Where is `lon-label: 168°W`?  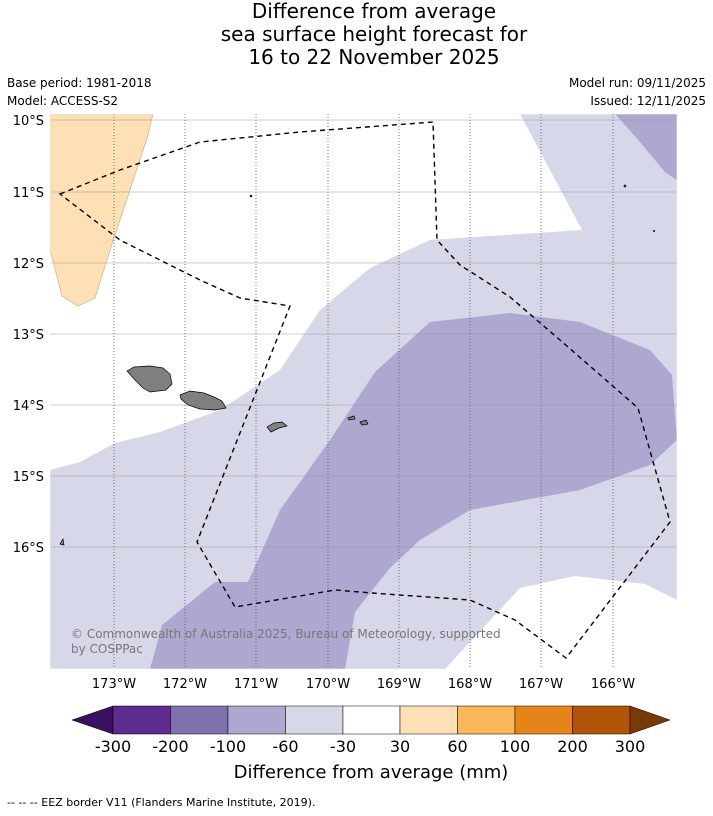
lon-label: 168°W is located at coordinates (470, 684).